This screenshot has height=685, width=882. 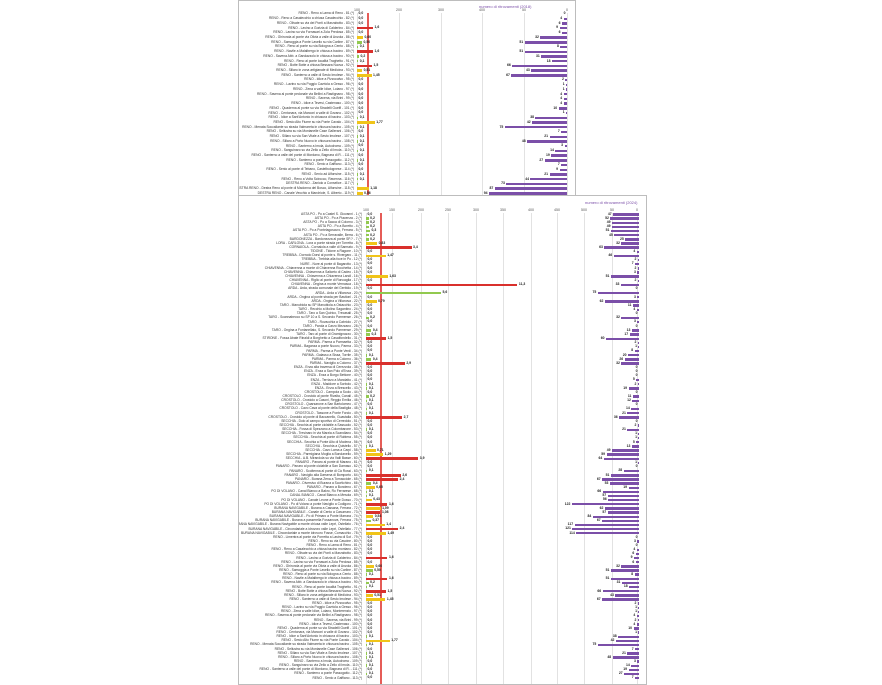 I want to click on tick-label: 400, so click(x=482, y=10).